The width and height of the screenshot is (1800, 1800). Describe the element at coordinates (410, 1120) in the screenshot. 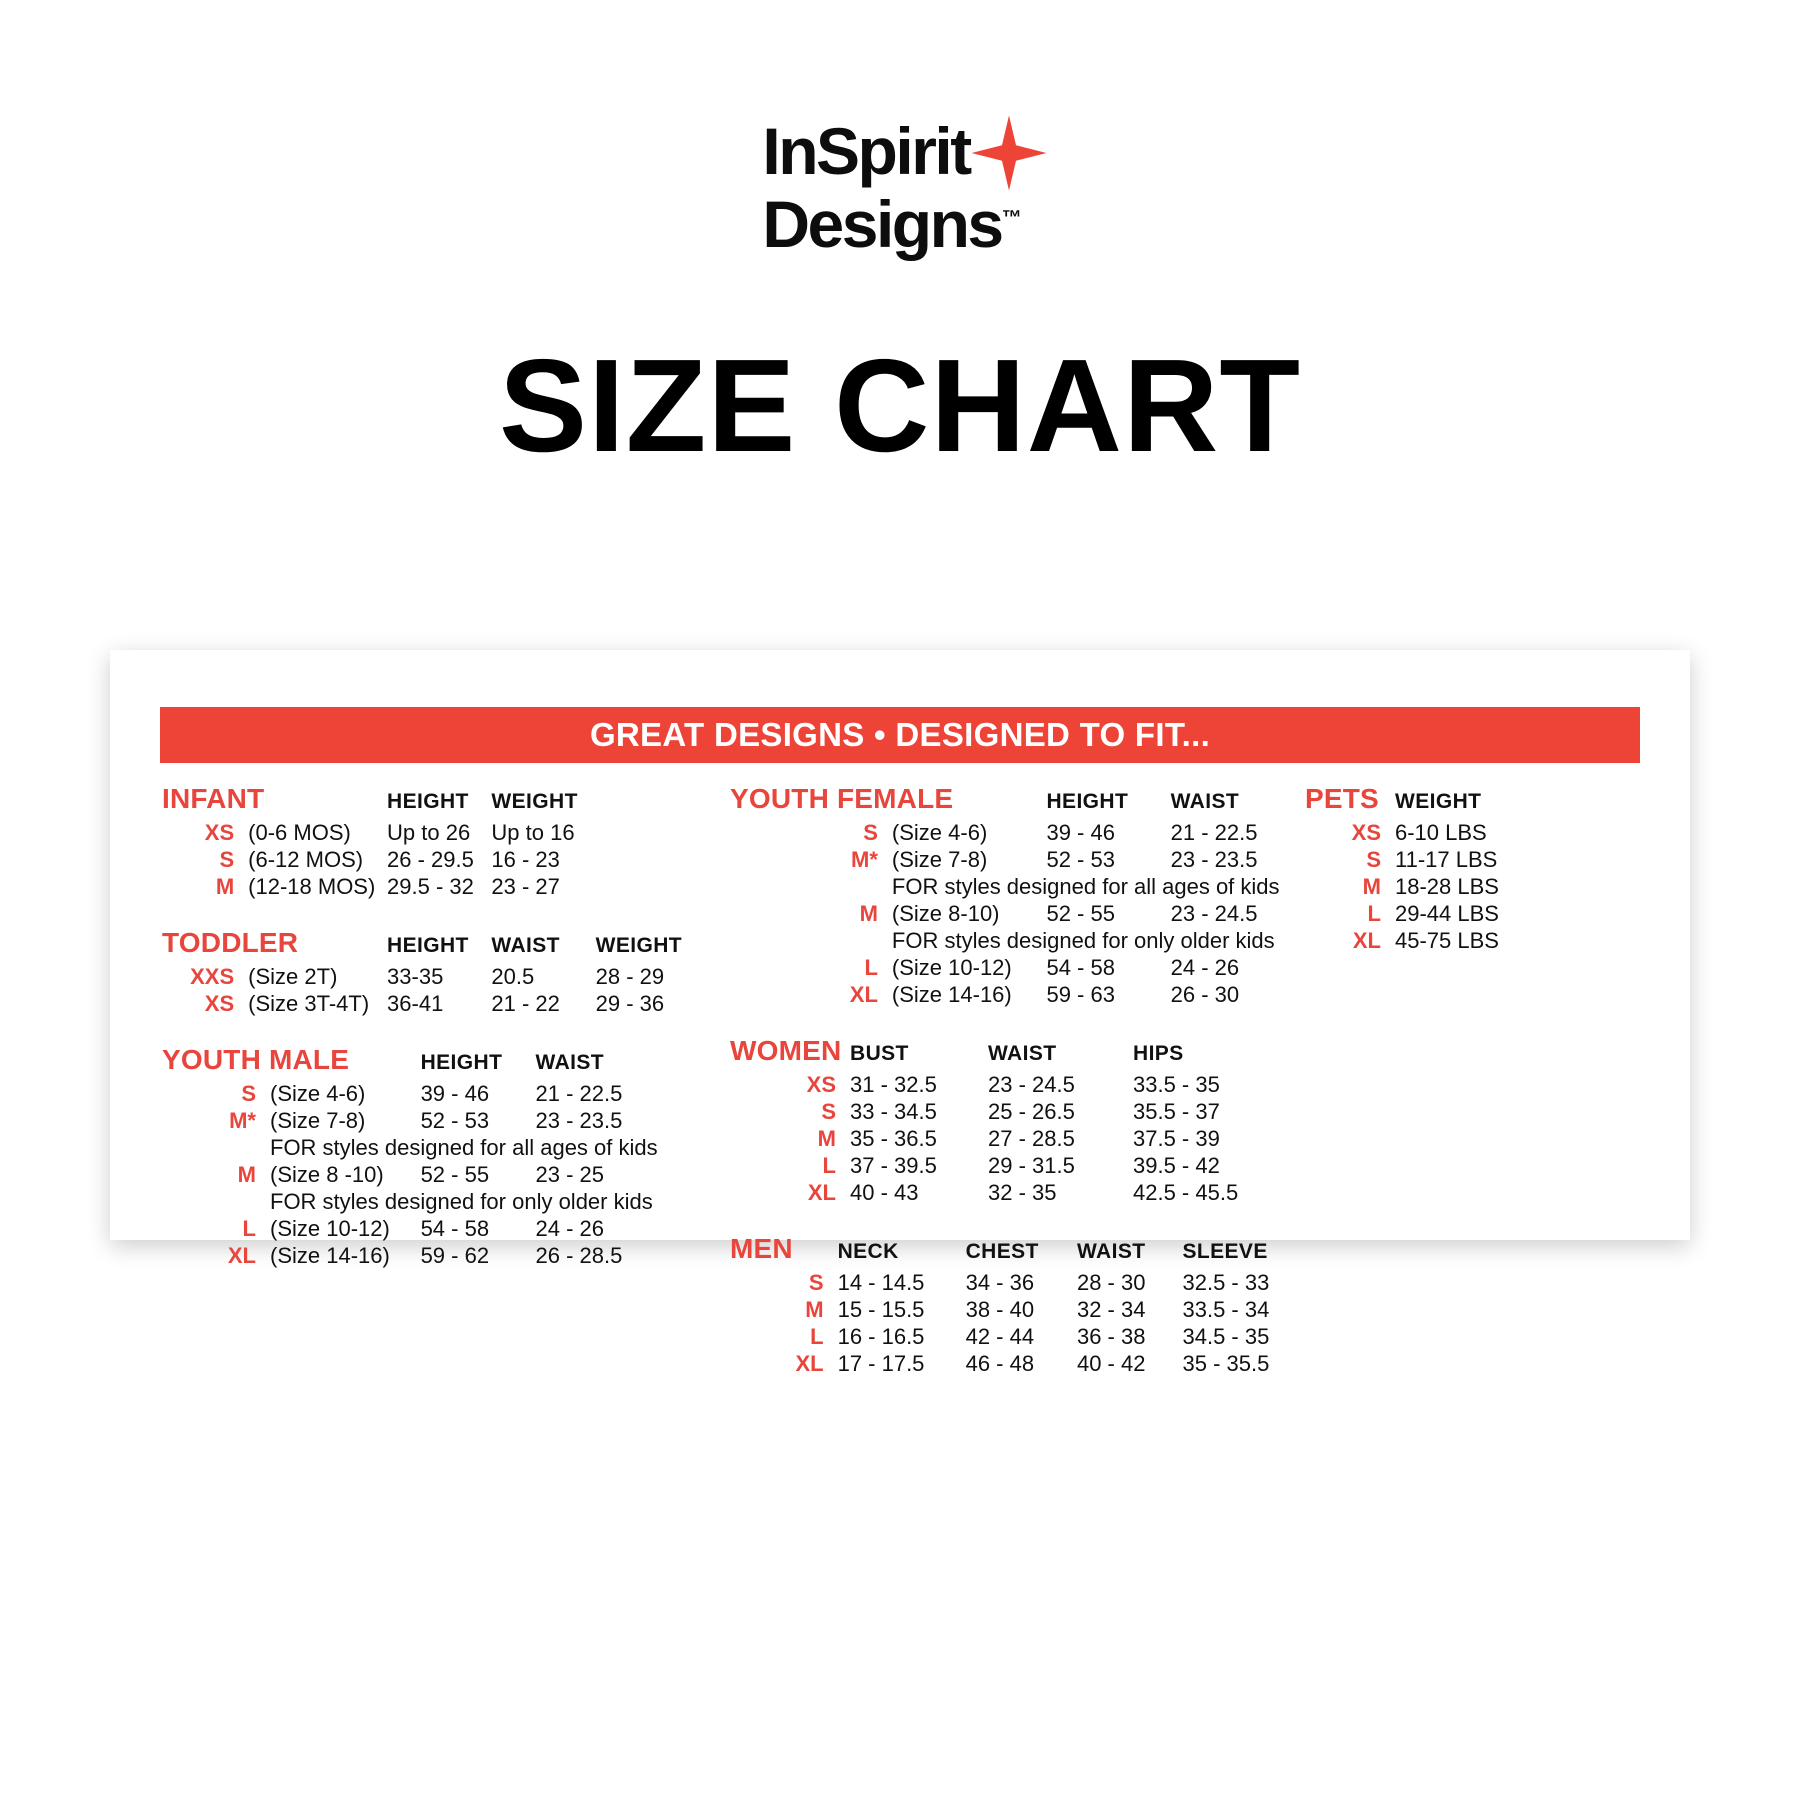

I see `table-row: M* (Size 7-8) 52 - 53 23 - 23.5` at that location.